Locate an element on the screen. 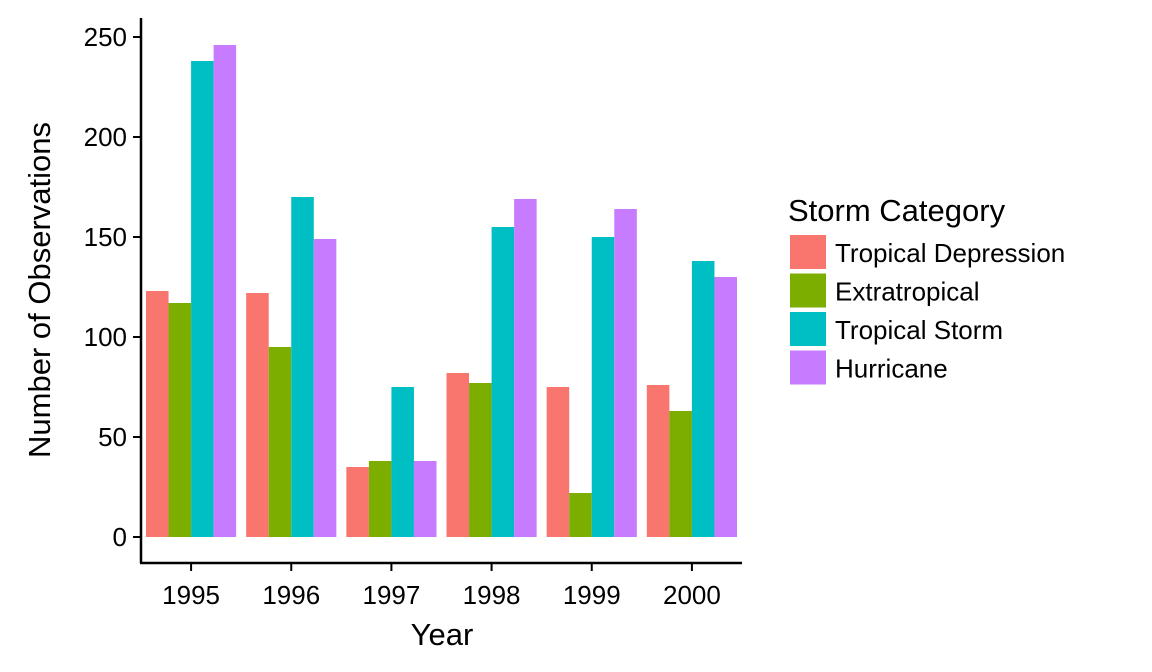 This screenshot has height=672, width=1152. bar-1998-hurricane is located at coordinates (525, 368).